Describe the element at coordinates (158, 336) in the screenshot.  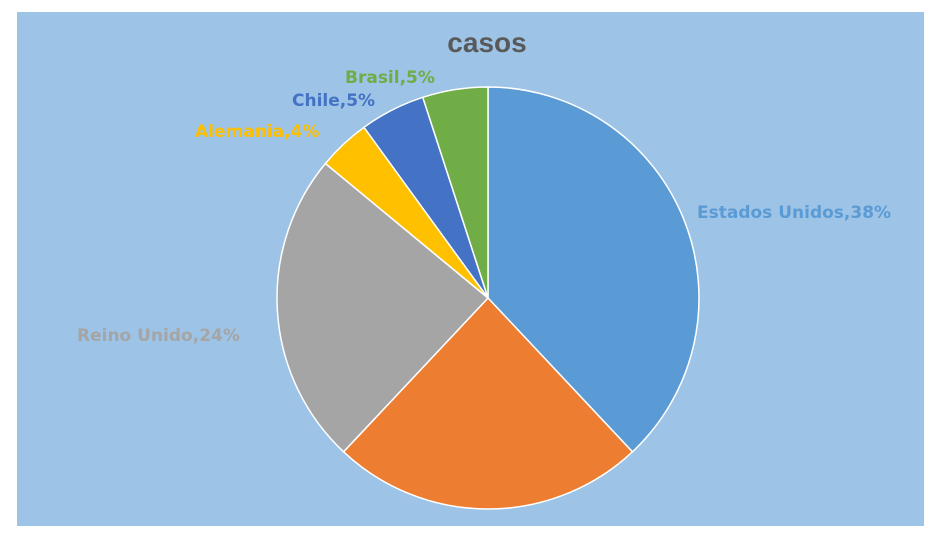
I see `data-label-reino-unido: Reino Unido,24%` at that location.